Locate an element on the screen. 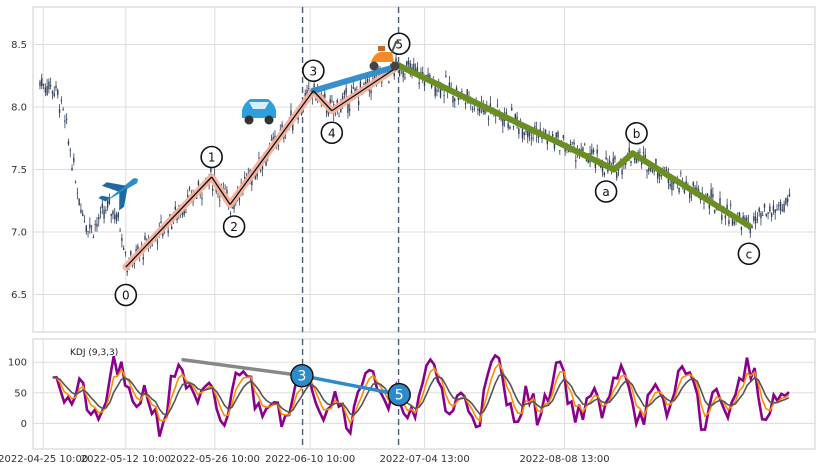  kdj-d-line is located at coordinates (421, 394).